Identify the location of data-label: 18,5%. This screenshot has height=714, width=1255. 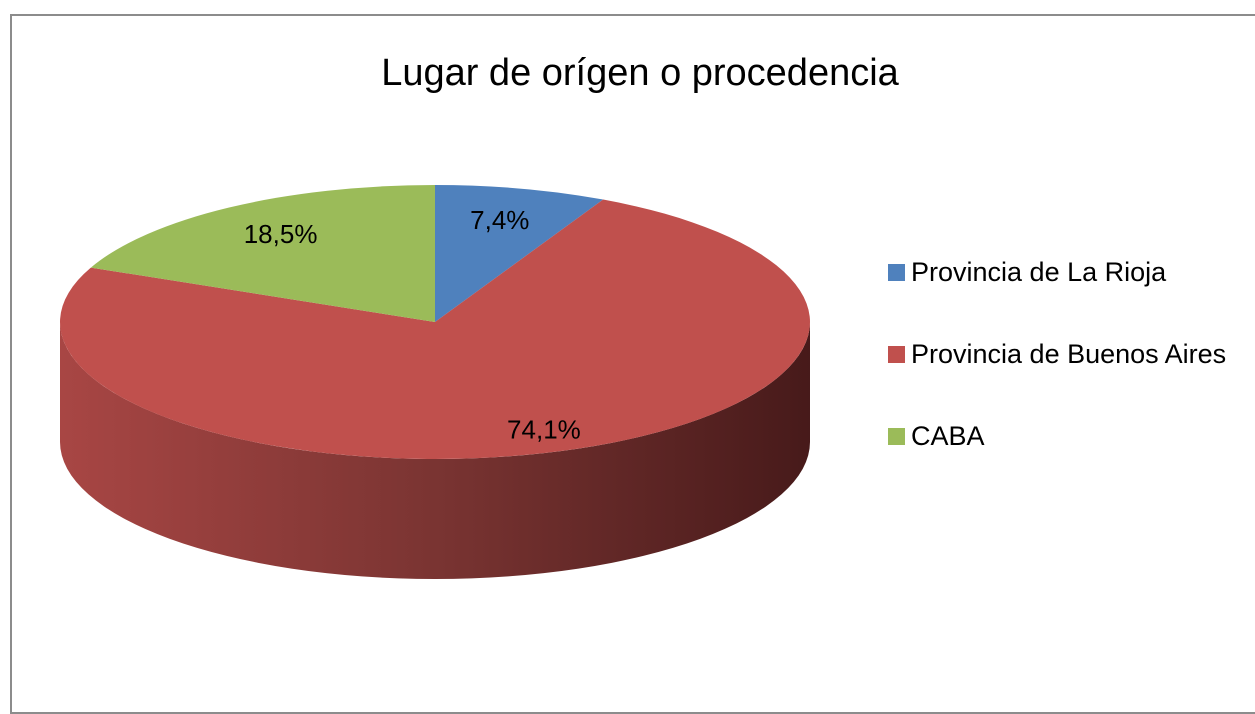
(281, 234).